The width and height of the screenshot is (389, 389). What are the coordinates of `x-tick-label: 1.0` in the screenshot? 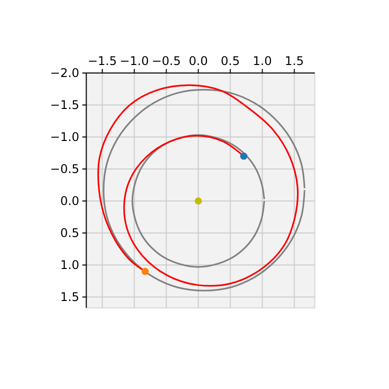 It's located at (262, 61).